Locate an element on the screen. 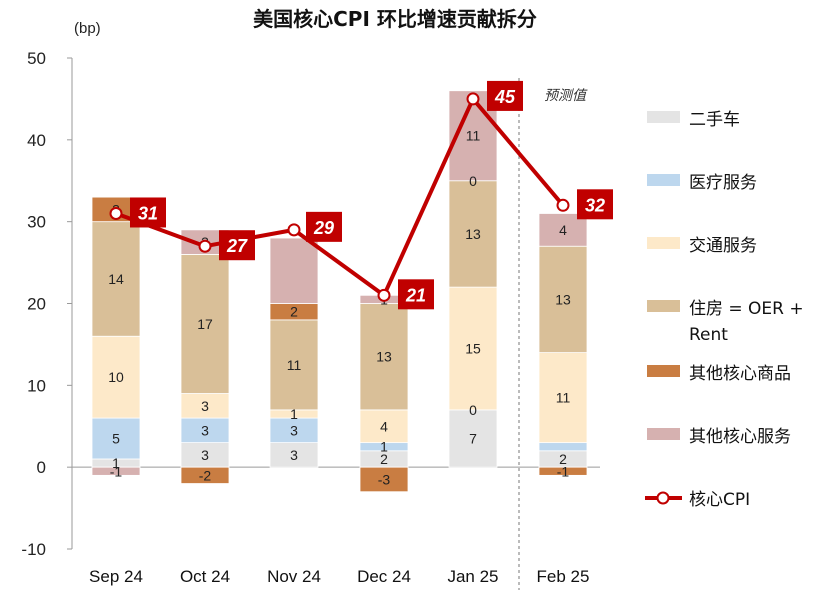  x-category-label: Nov 24 is located at coordinates (294, 576).